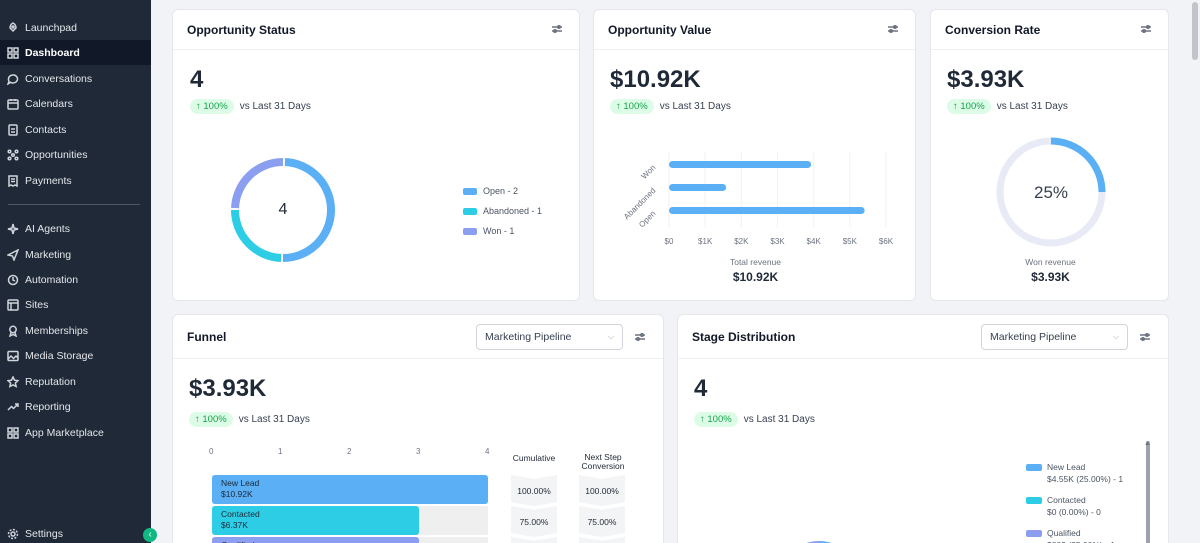  Describe the element at coordinates (48, 406) in the screenshot. I see `sidebar-item-label: Reporting` at that location.